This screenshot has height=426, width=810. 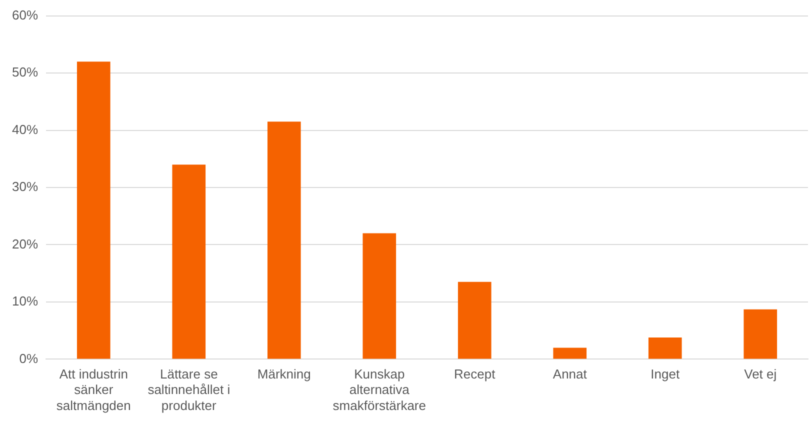 I want to click on x-tick-label: Kunskap alternativa smakförstärkare, so click(x=379, y=389).